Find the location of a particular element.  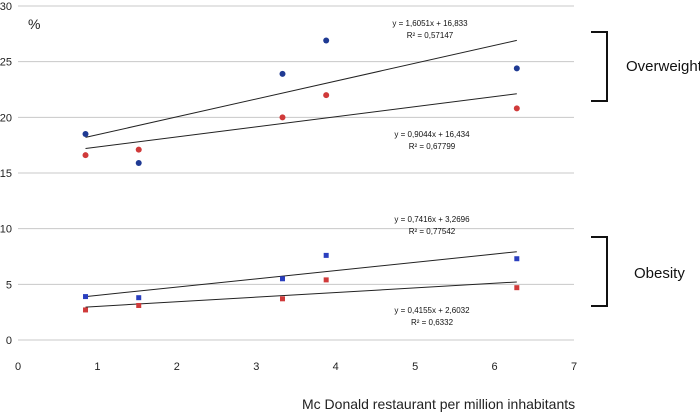

obesity-bracket is located at coordinates (599, 271).